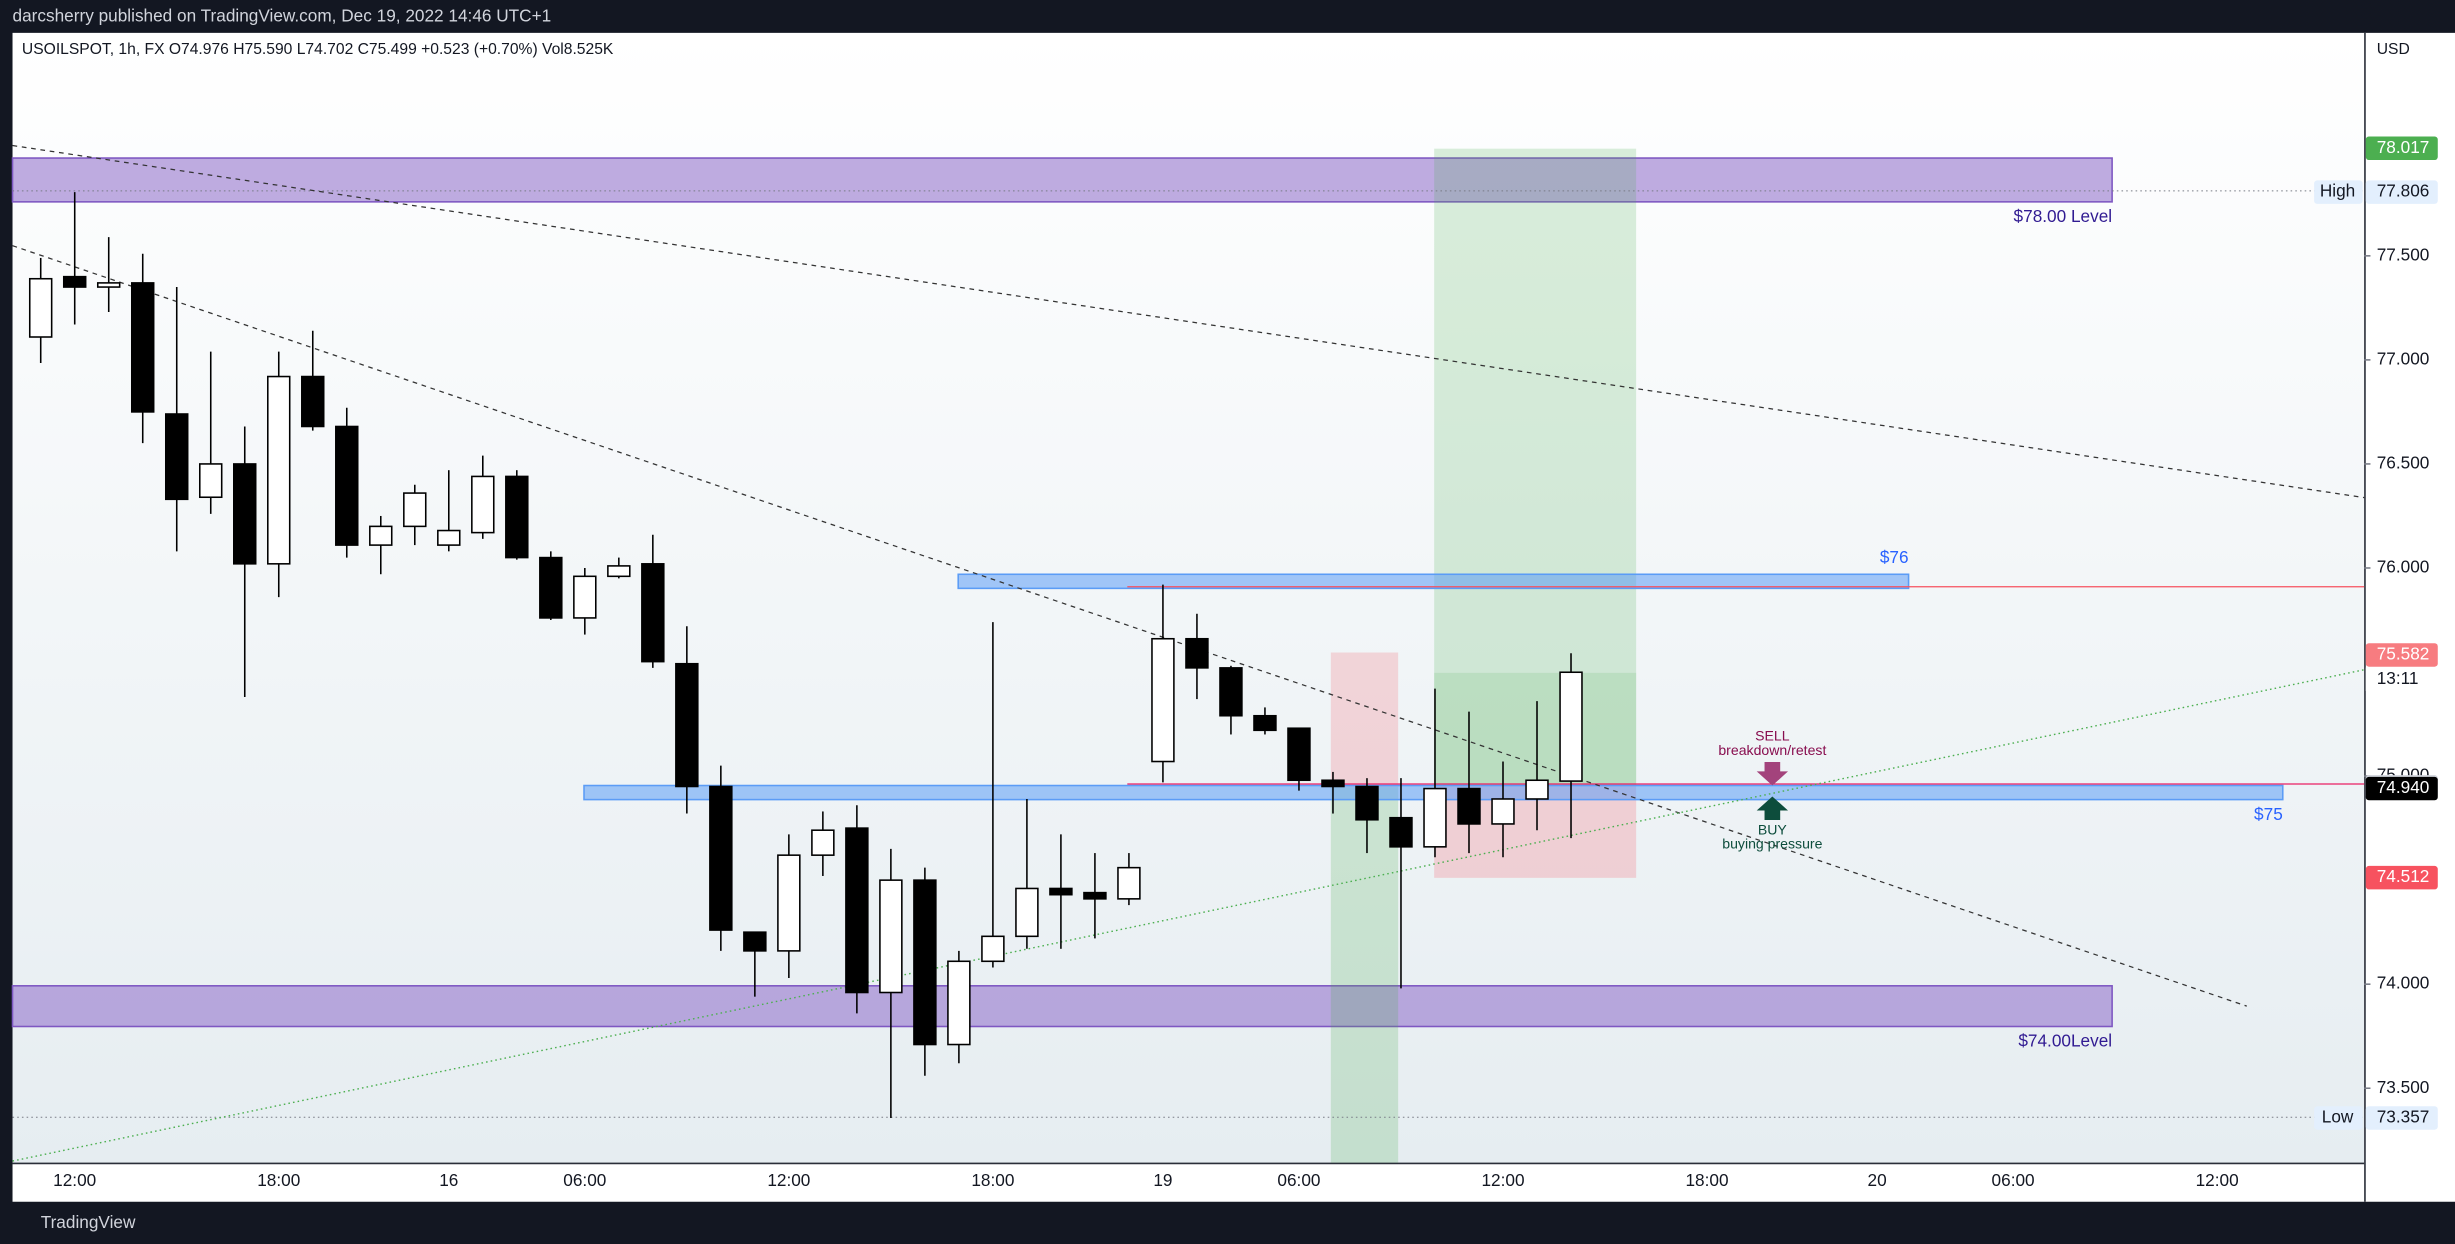 This screenshot has height=1244, width=2455. Describe the element at coordinates (1773, 830) in the screenshot. I see `annotation: BUY` at that location.